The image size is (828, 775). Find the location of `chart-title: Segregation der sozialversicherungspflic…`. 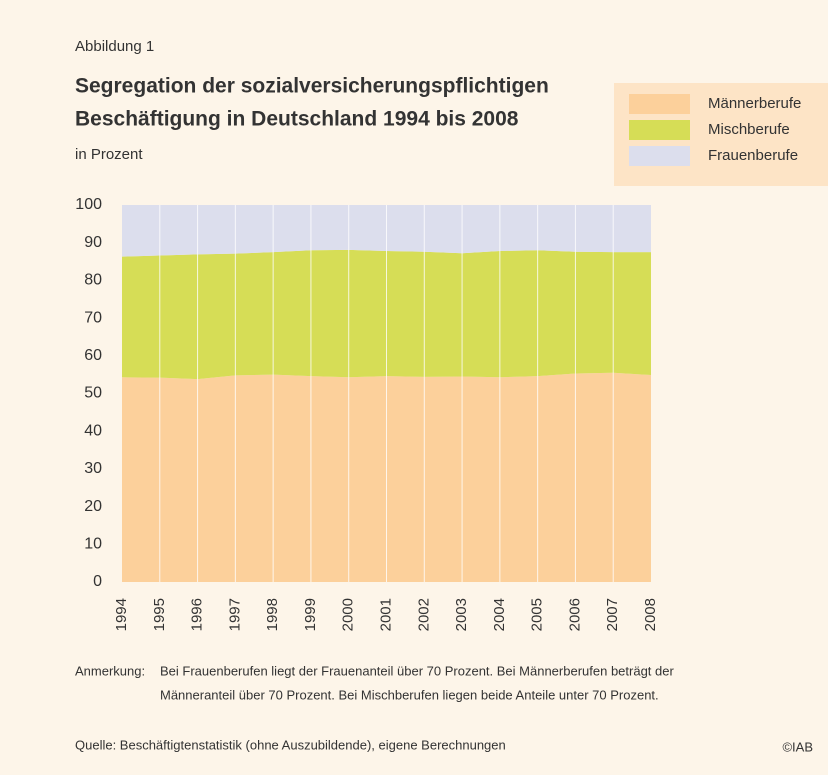

chart-title: Segregation der sozialversicherungspflic… is located at coordinates (312, 86).